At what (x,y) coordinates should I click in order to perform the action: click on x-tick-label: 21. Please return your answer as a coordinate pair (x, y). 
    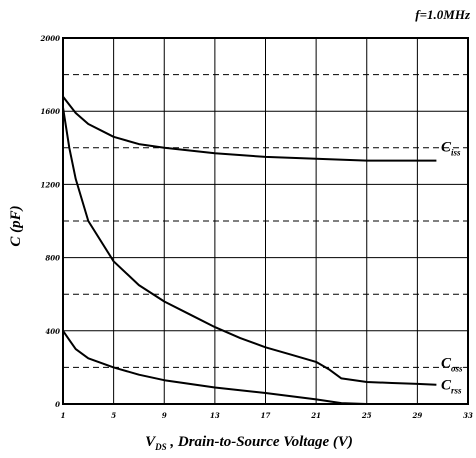
    Looking at the image, I should click on (315, 415).